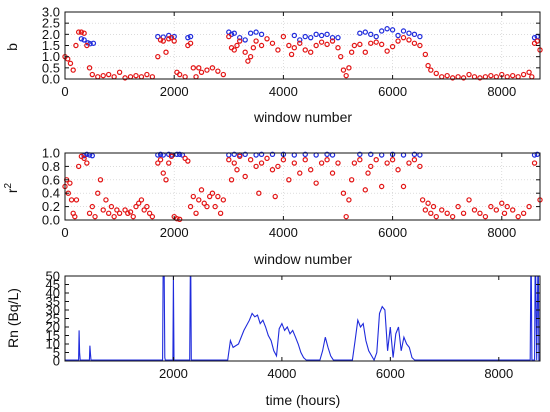 The height and width of the screenshot is (412, 550). What do you see at coordinates (498, 373) in the screenshot?
I see `rn-xtick-label: 8000` at bounding box center [498, 373].